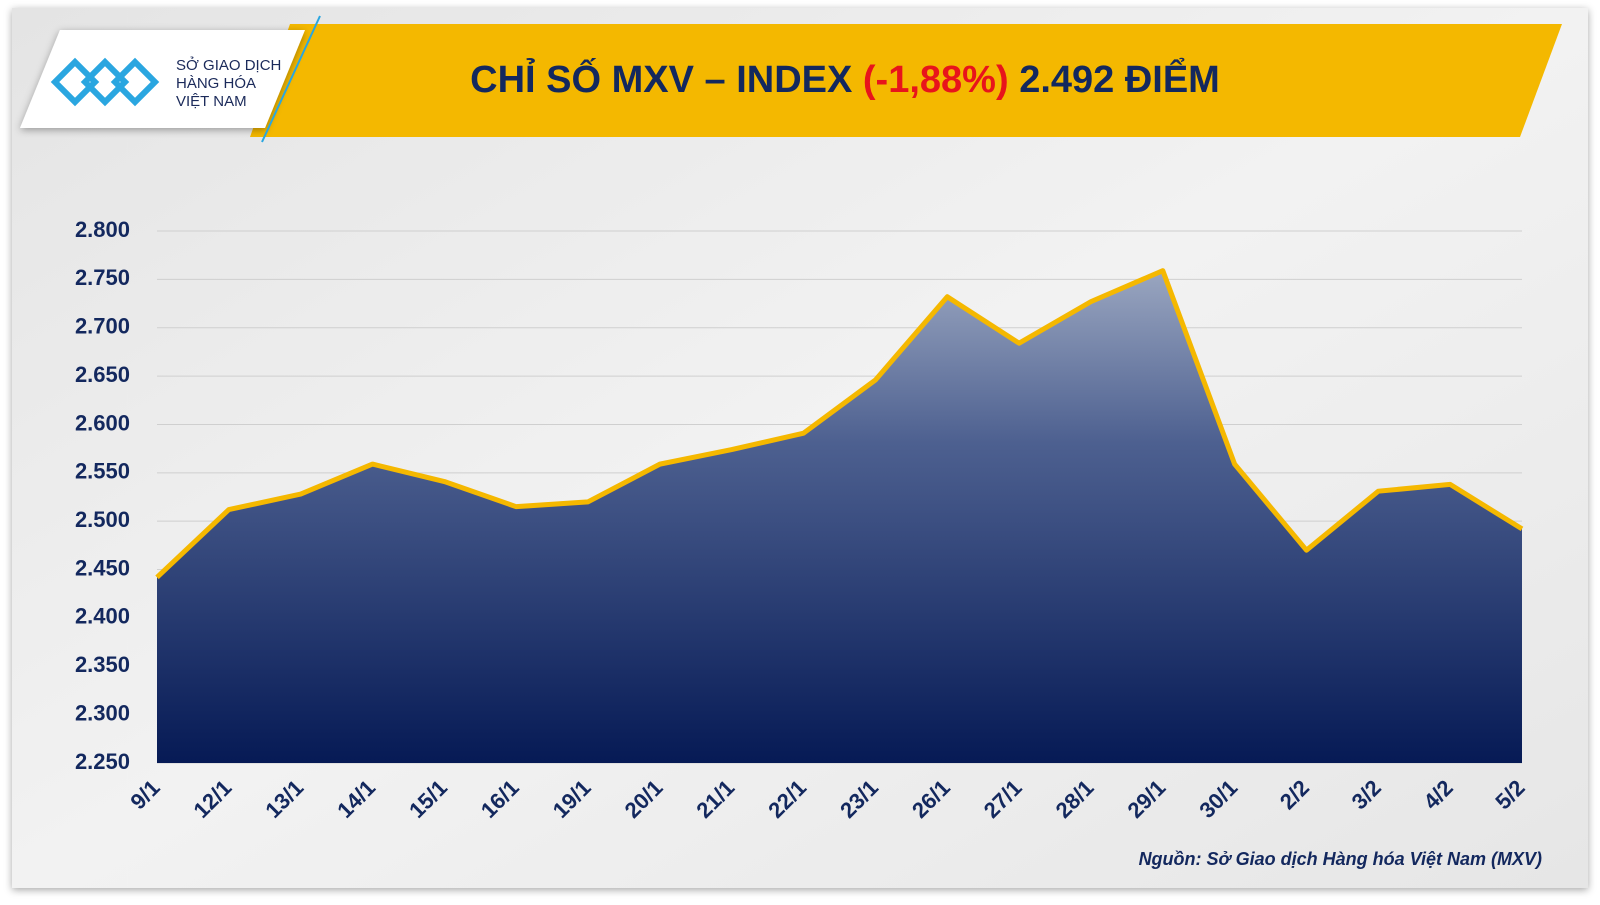 The height and width of the screenshot is (905, 1600). What do you see at coordinates (216, 83) in the screenshot?
I see `logo-text: HÀNG HÓA` at bounding box center [216, 83].